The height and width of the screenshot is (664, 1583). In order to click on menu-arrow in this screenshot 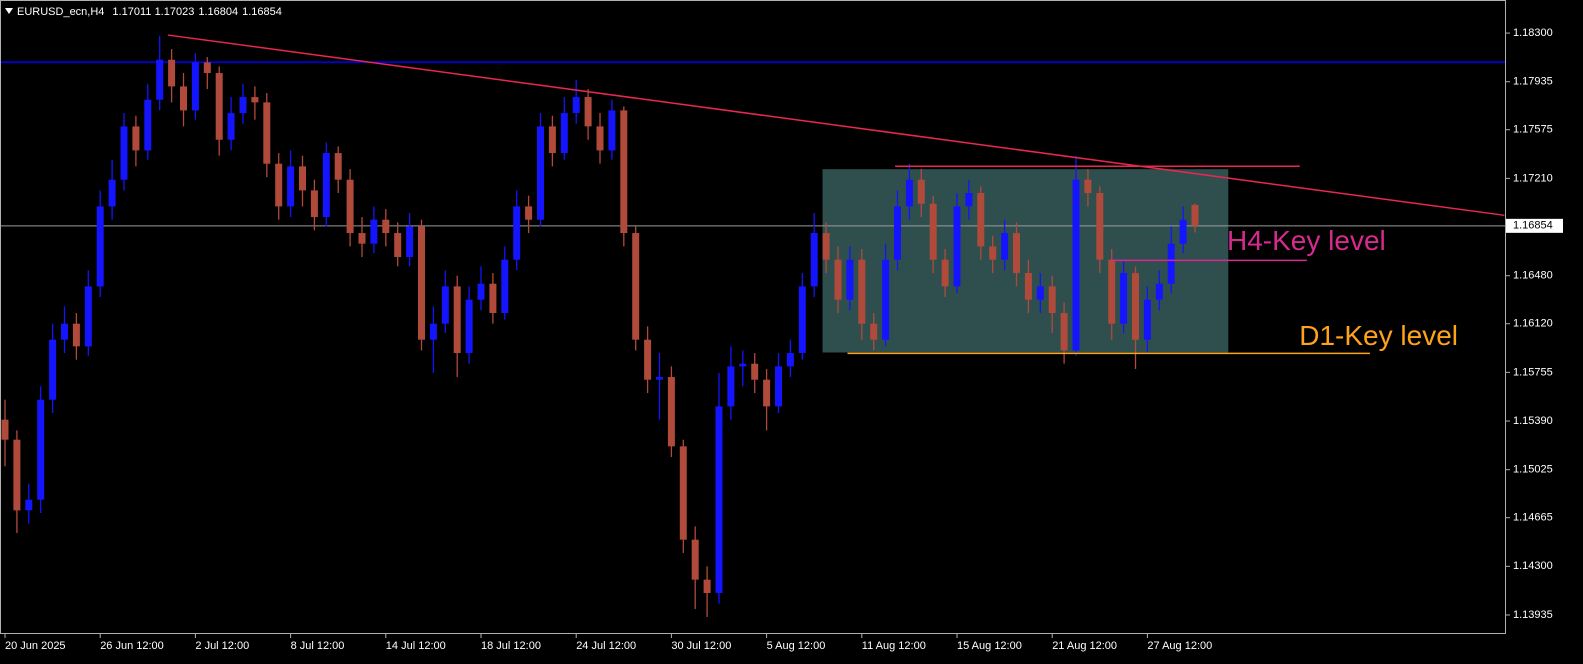, I will do `click(9, 11)`.